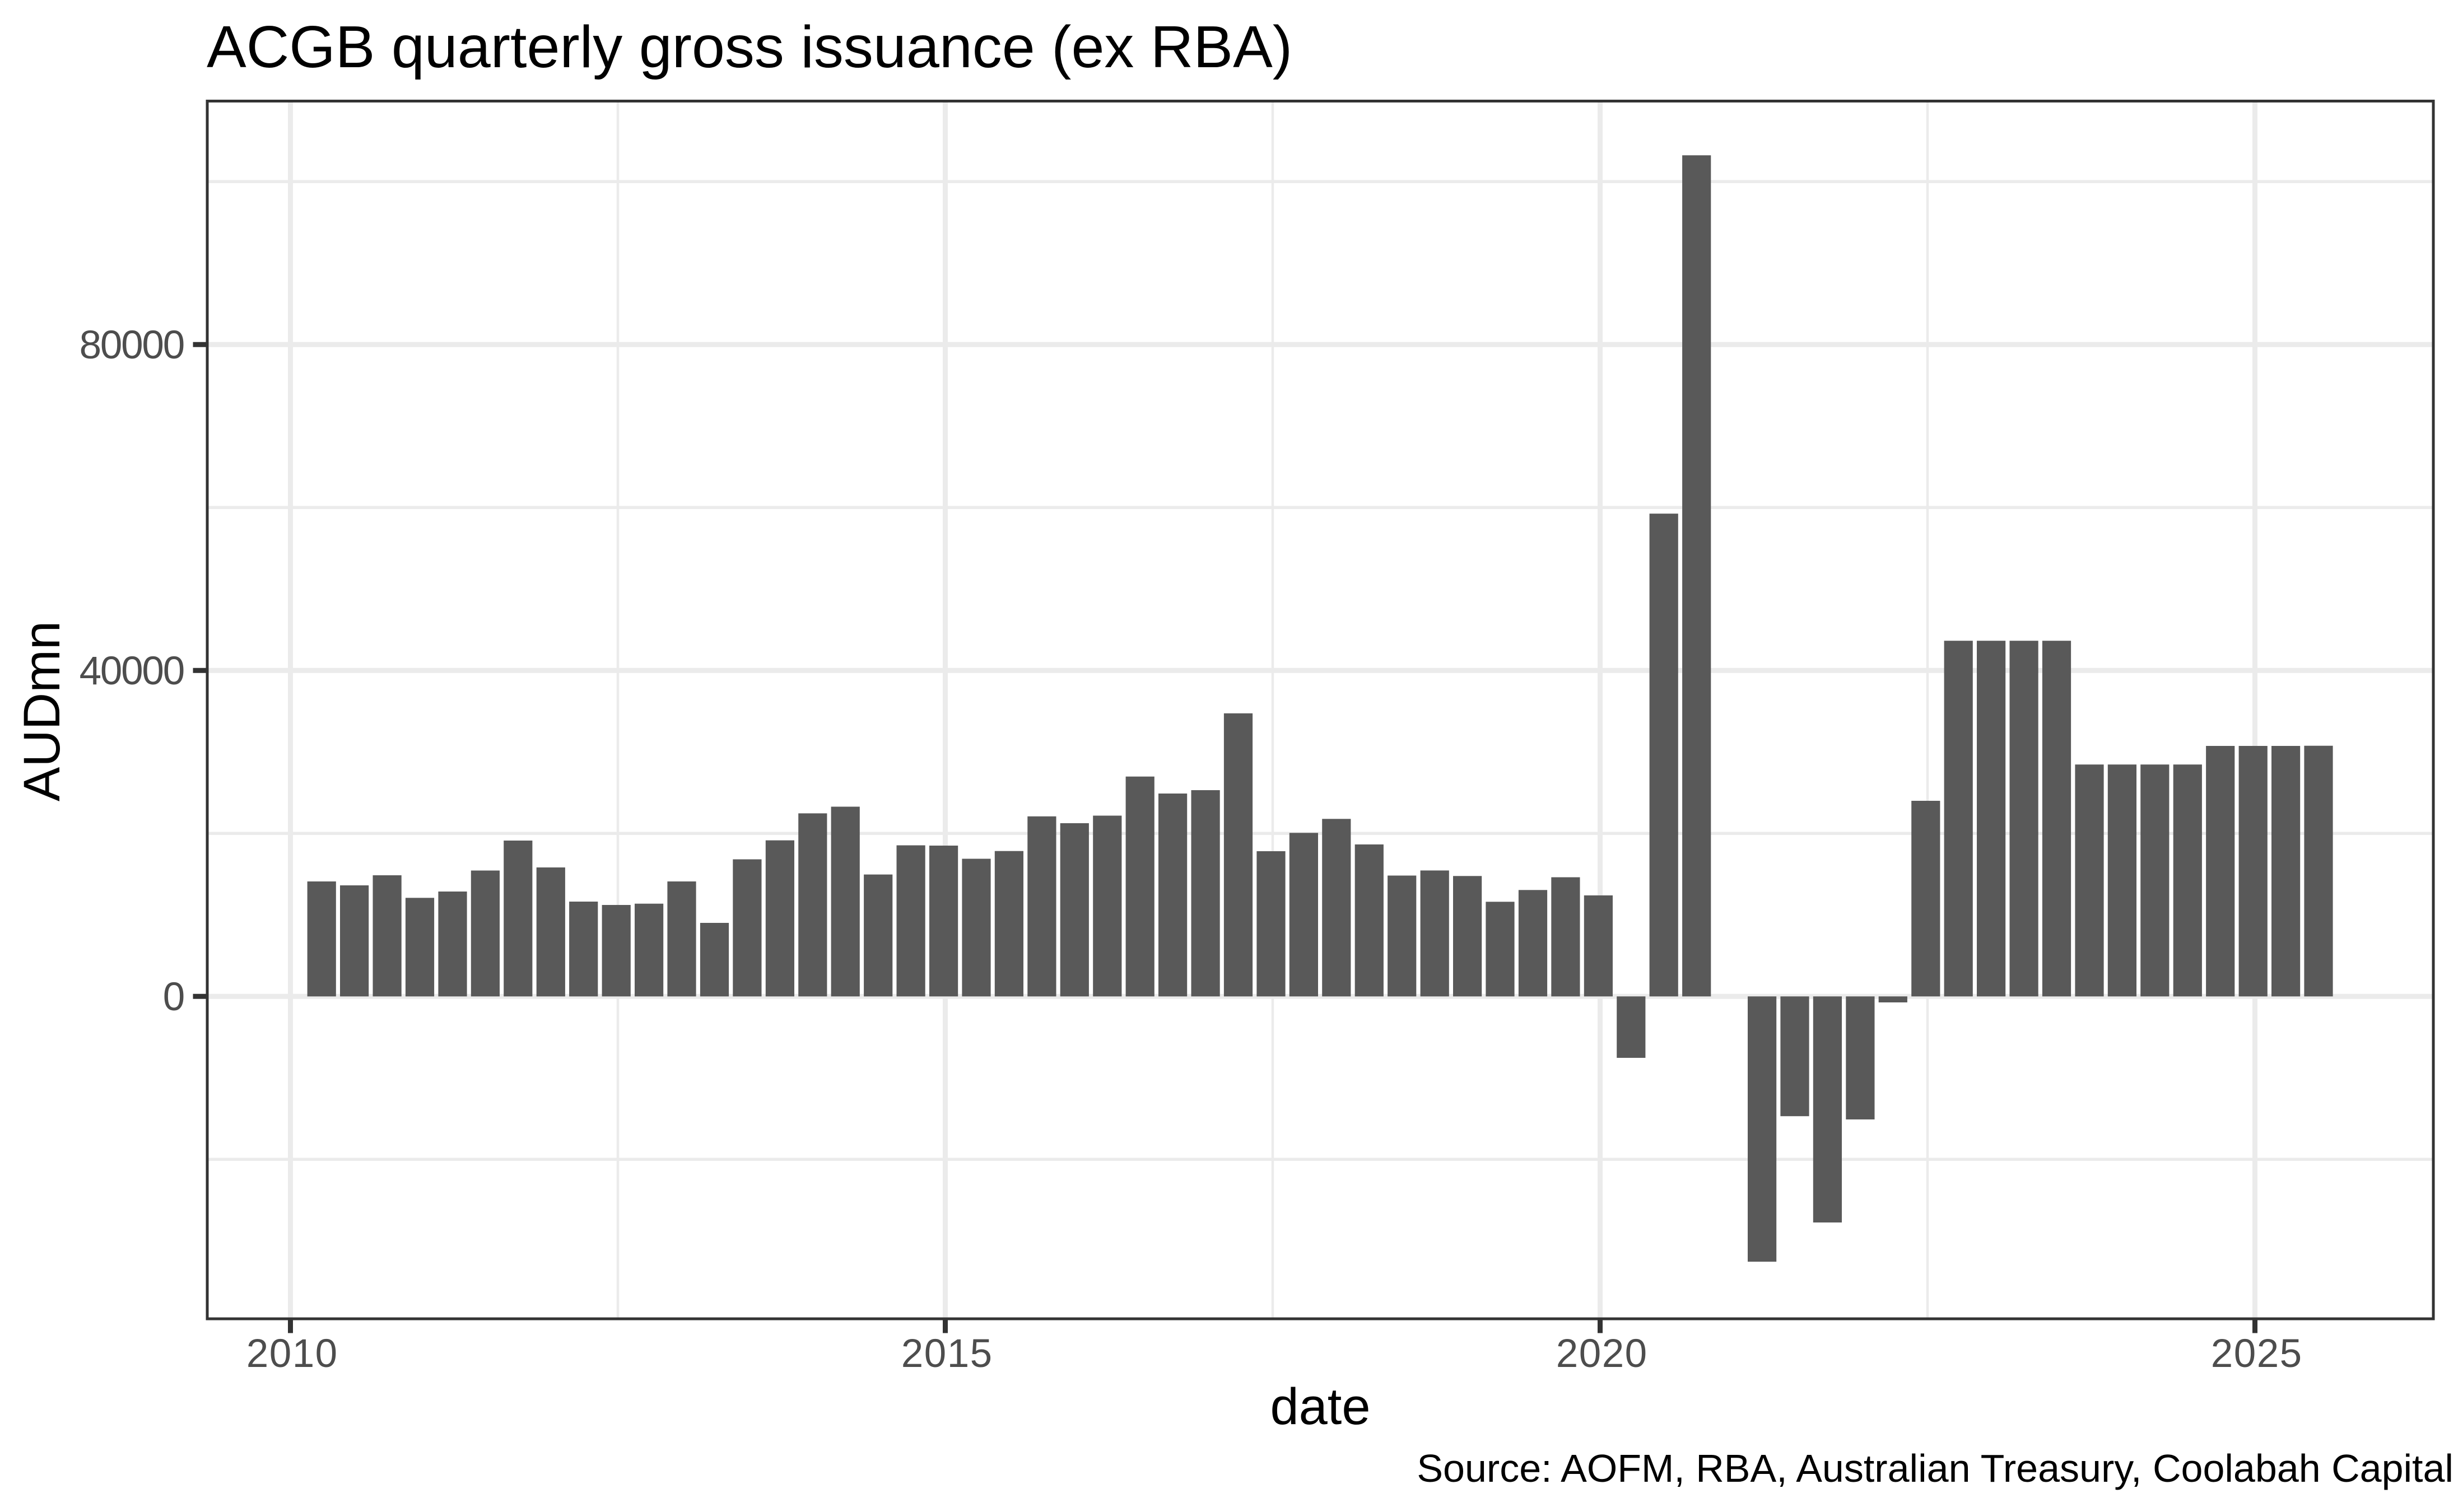 This screenshot has width=2458, height=1512. Describe the element at coordinates (292, 1354) in the screenshot. I see `svg-text: 2010` at that location.